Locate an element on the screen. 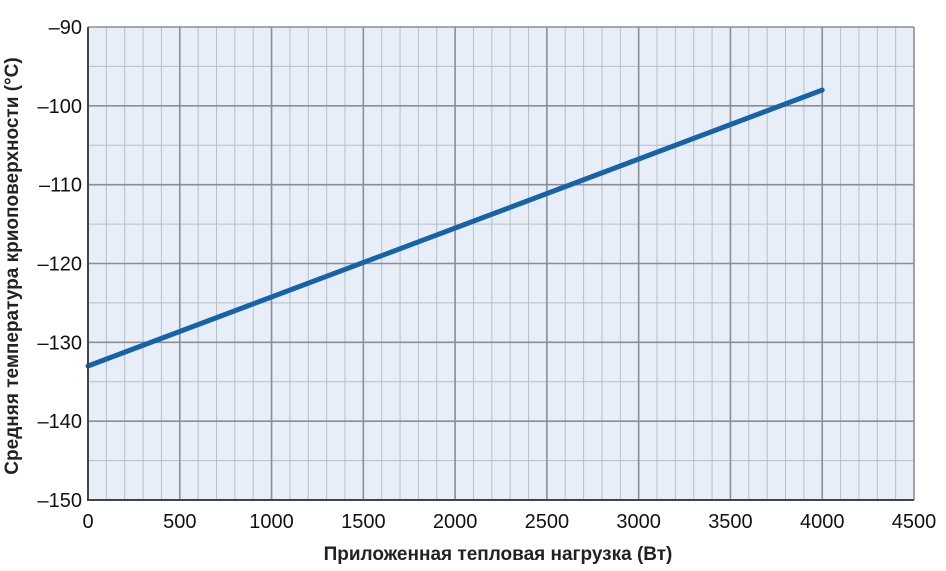 The width and height of the screenshot is (946, 571). y-tick-label: –130 is located at coordinates (60, 343).